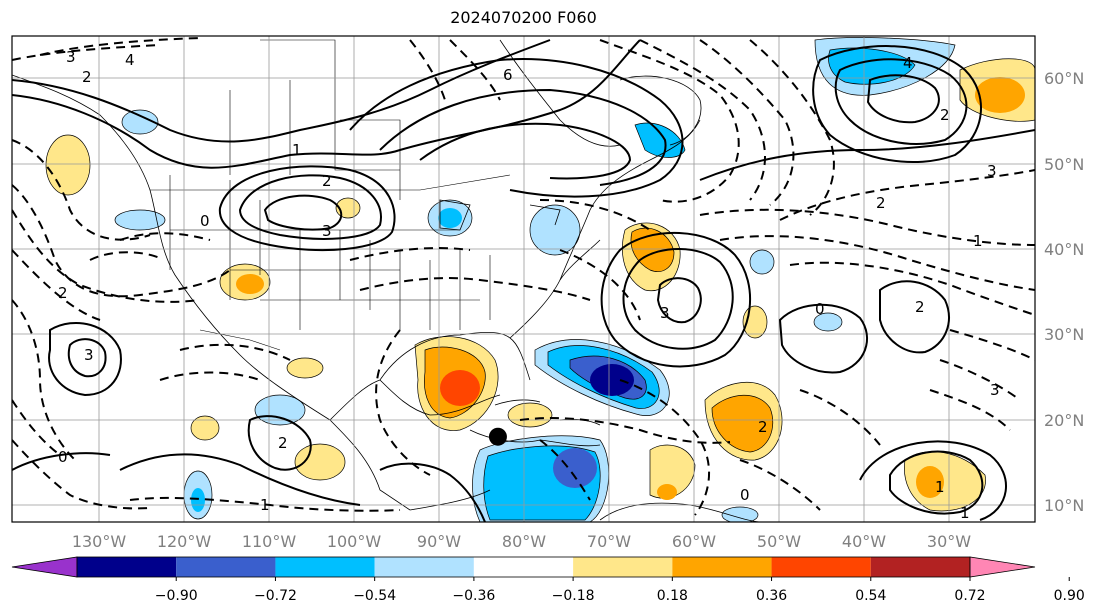 The image size is (1105, 615). What do you see at coordinates (1064, 505) in the screenshot?
I see `lat-label: 10°N` at bounding box center [1064, 505].